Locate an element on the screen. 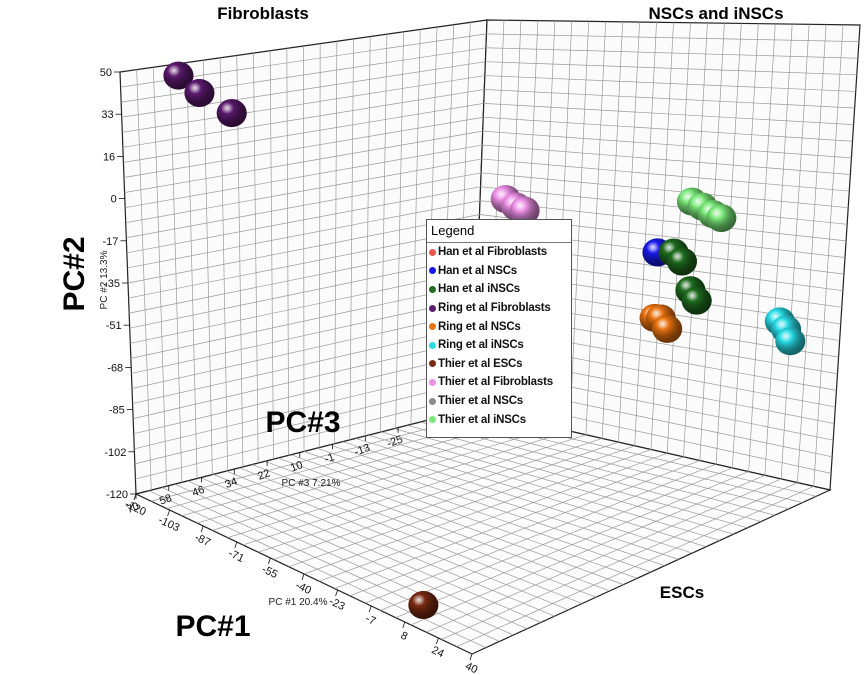 Image resolution: width=864 pixels, height=675 pixels. pc3-axis-label: PC #3 7.21% is located at coordinates (311, 483).